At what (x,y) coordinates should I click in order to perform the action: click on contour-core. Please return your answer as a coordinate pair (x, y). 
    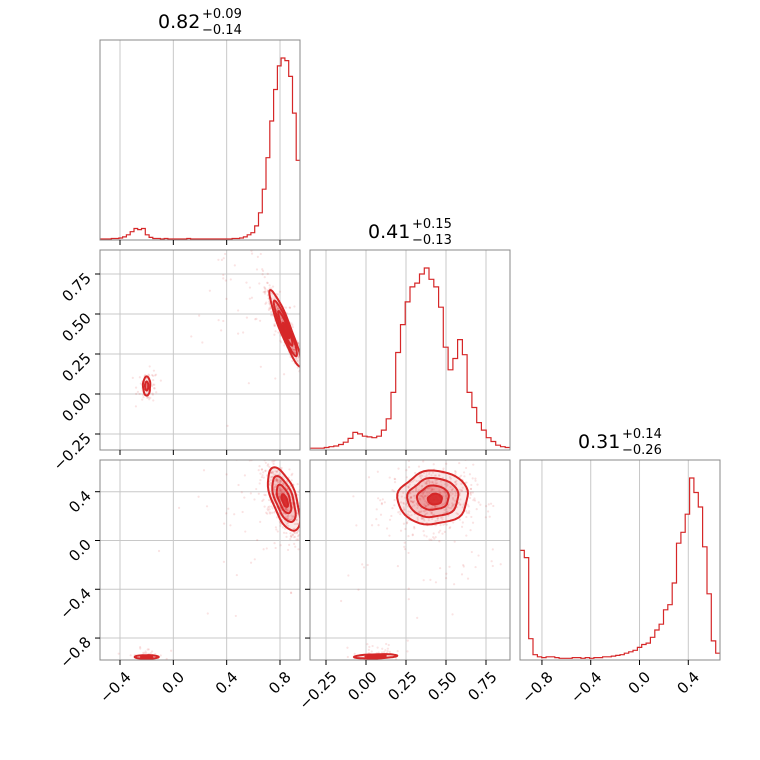
    Looking at the image, I should click on (284, 500).